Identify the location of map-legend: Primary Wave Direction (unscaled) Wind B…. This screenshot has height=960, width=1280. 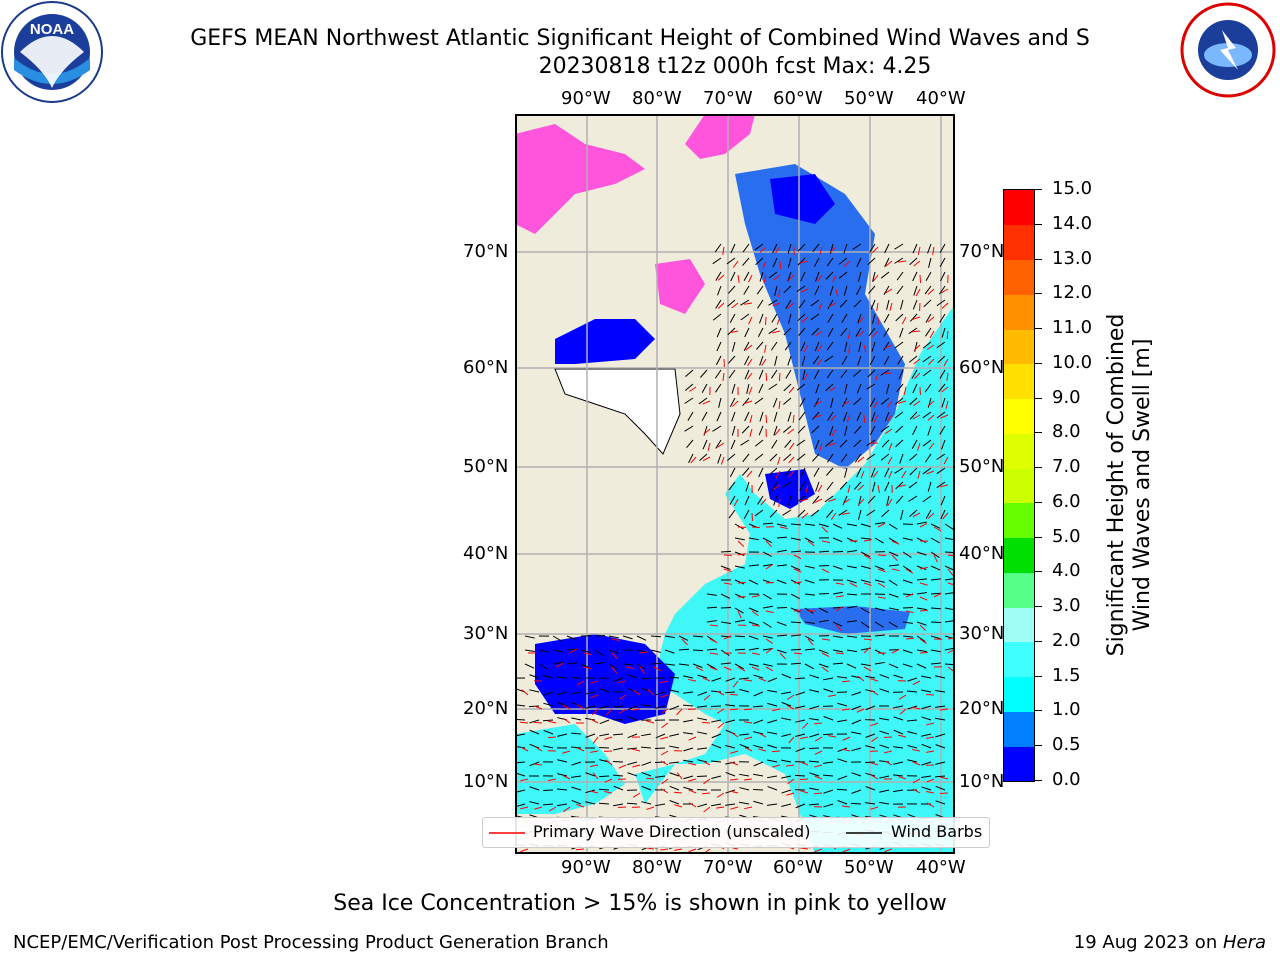
(736, 832).